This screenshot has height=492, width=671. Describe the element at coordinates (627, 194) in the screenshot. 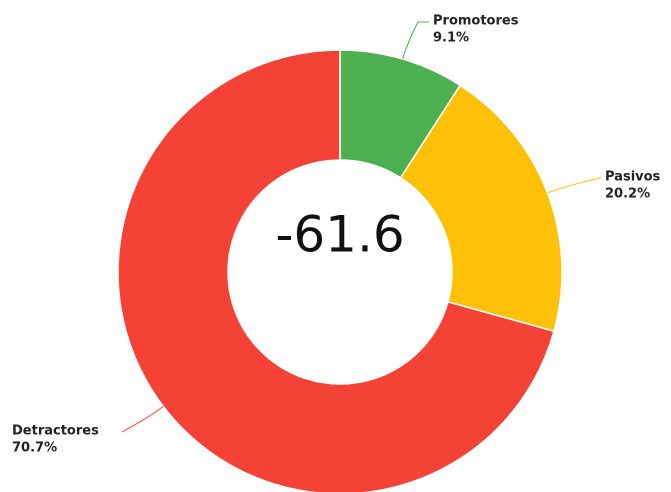

I see `slice-value-label: 20.2%` at that location.